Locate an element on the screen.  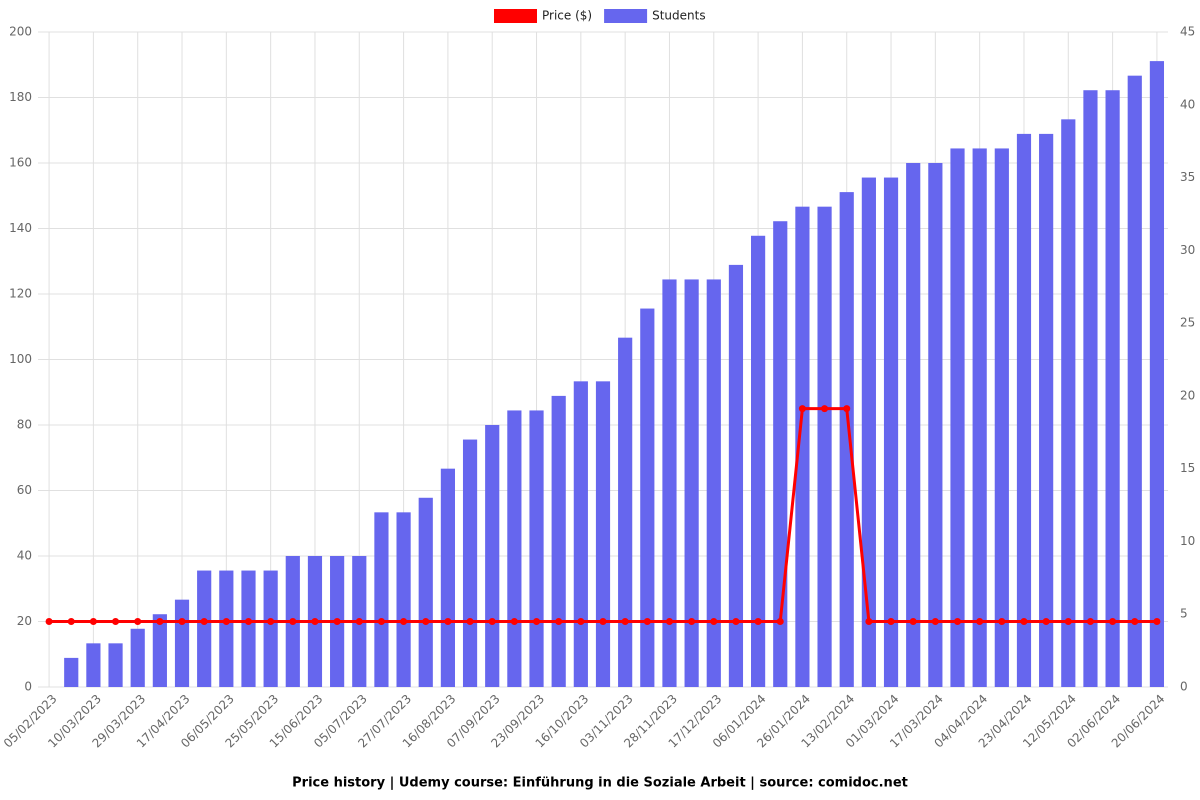
y2-tick-label: 15 is located at coordinates (1187, 468).